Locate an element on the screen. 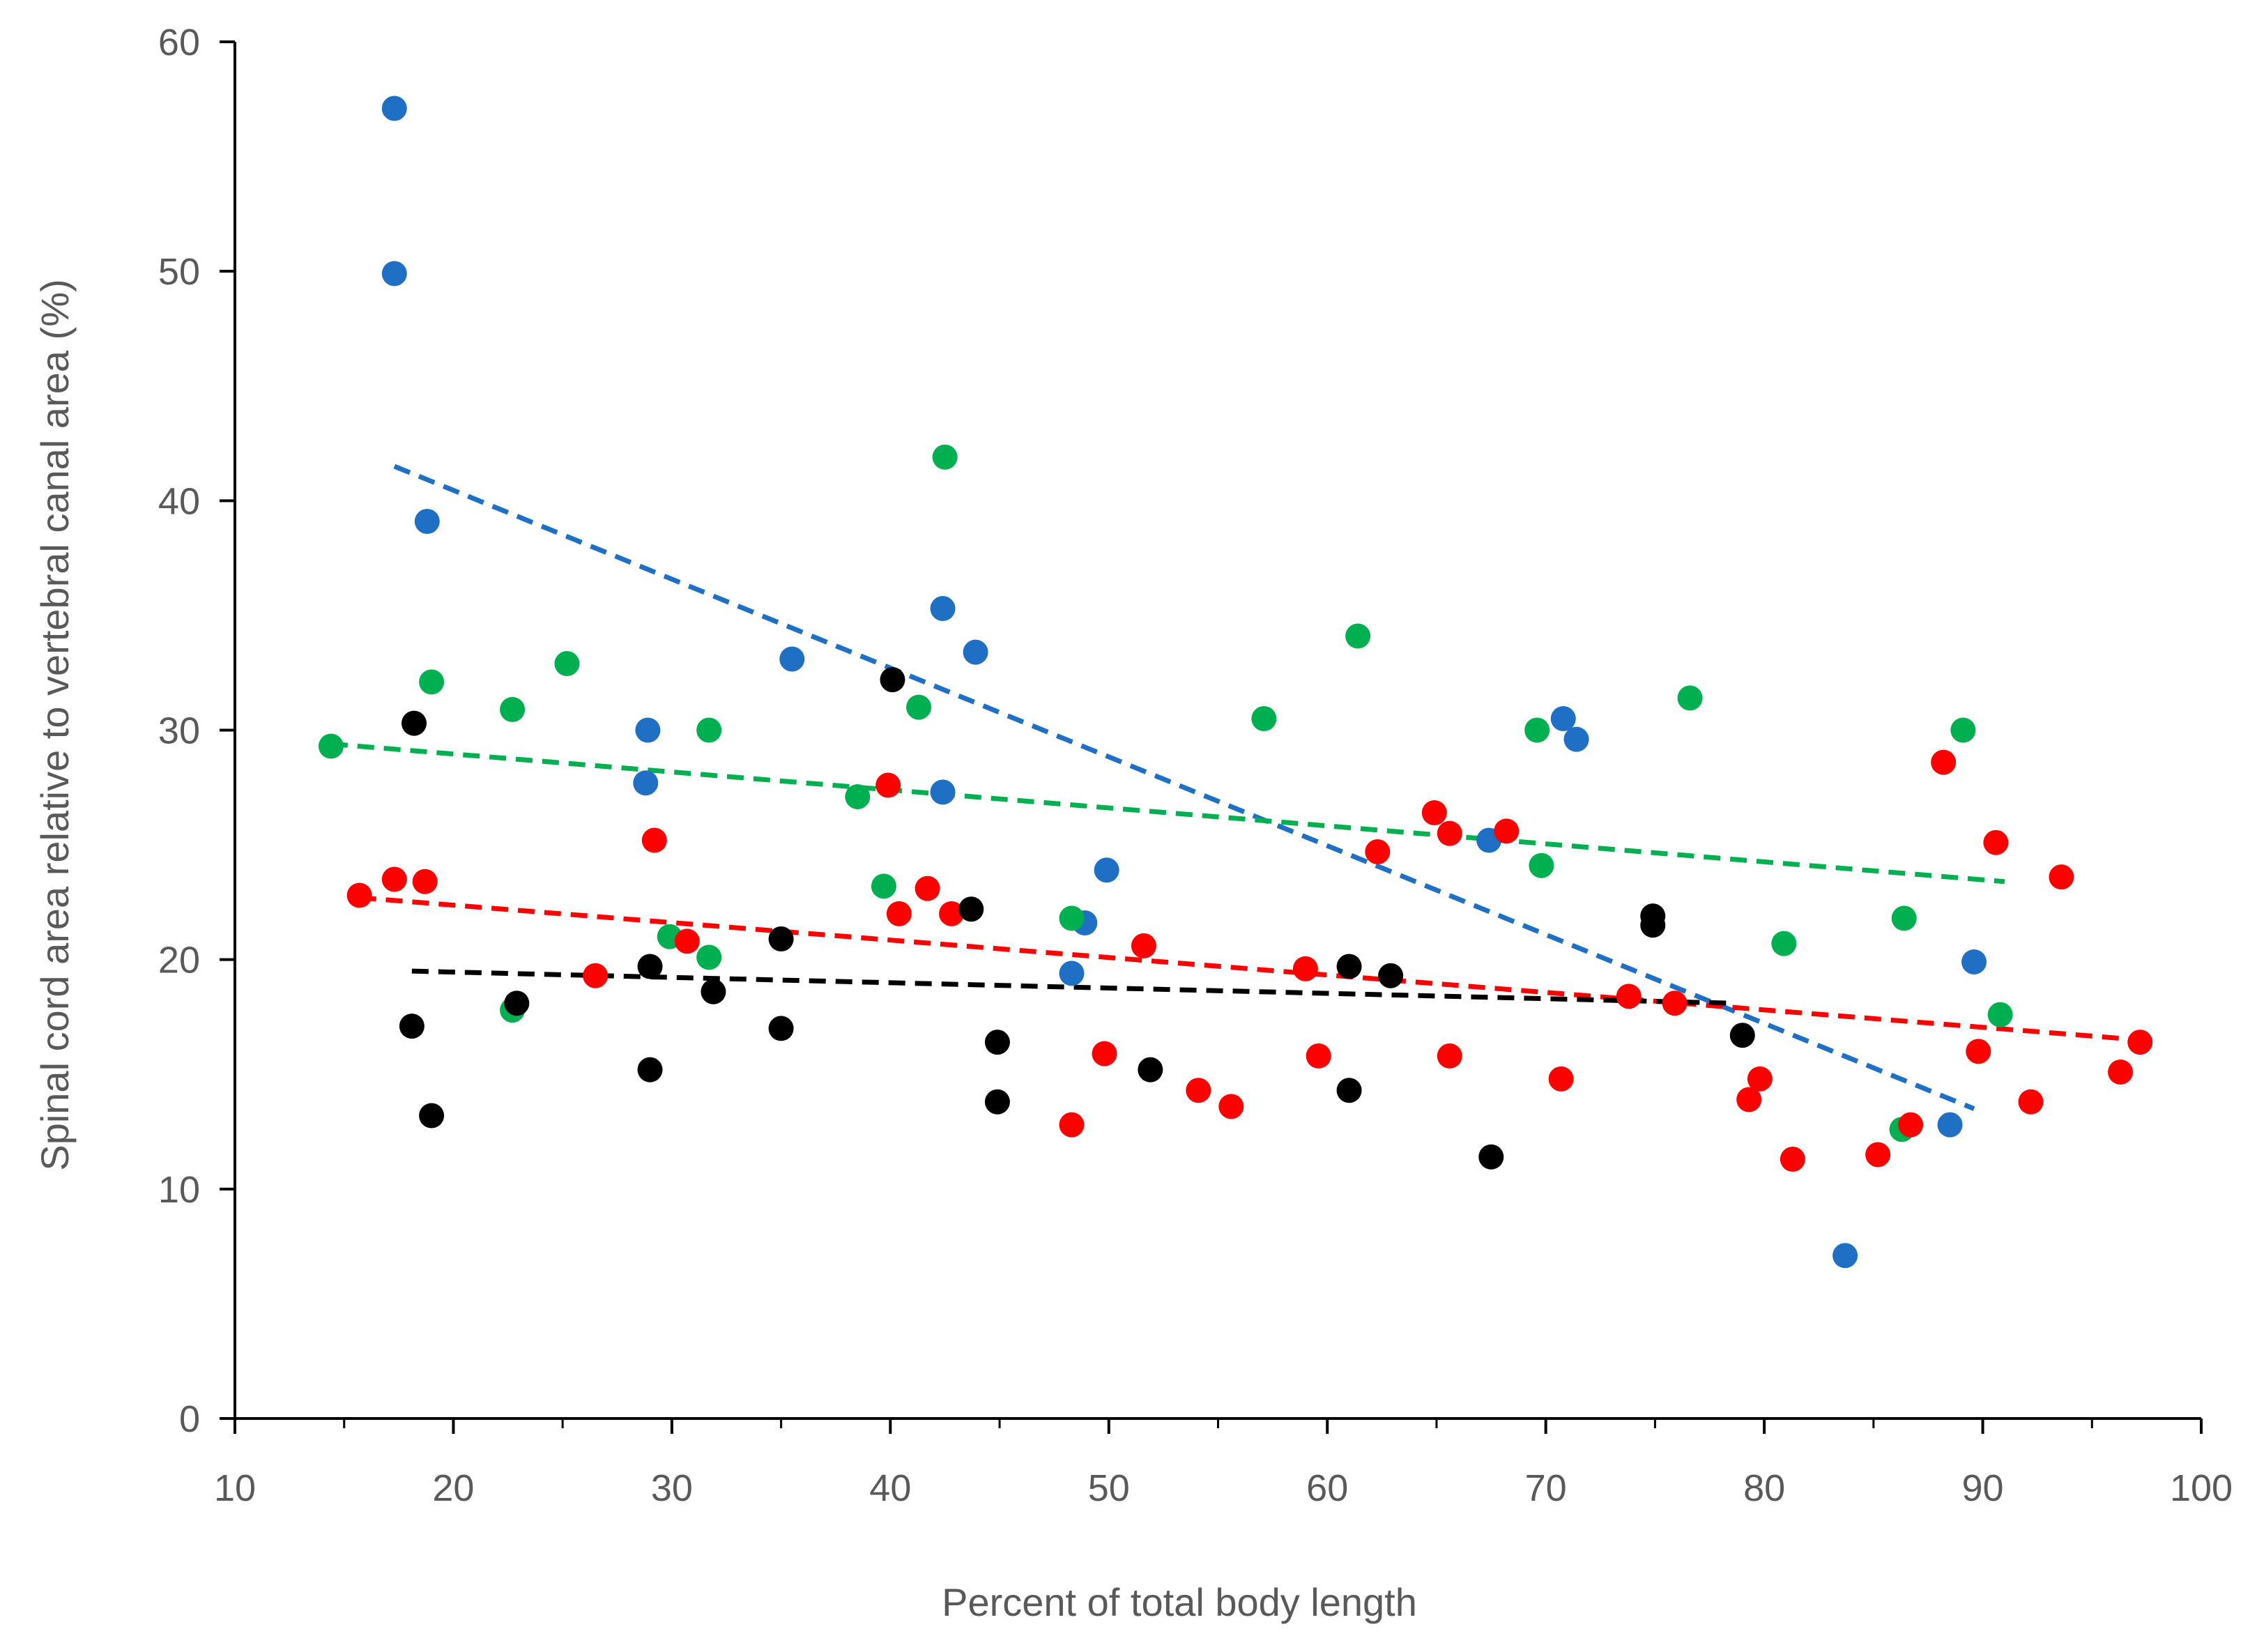  y-tick-label: 0 is located at coordinates (189, 1419).